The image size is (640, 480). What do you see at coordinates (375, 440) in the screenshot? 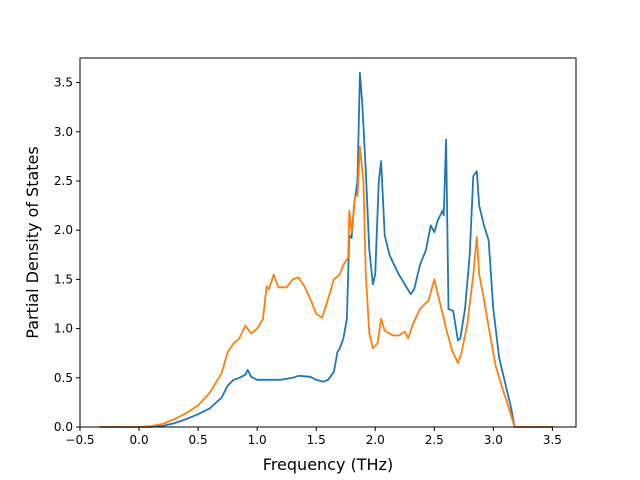
I see `x-tick-label: 2.0` at bounding box center [375, 440].